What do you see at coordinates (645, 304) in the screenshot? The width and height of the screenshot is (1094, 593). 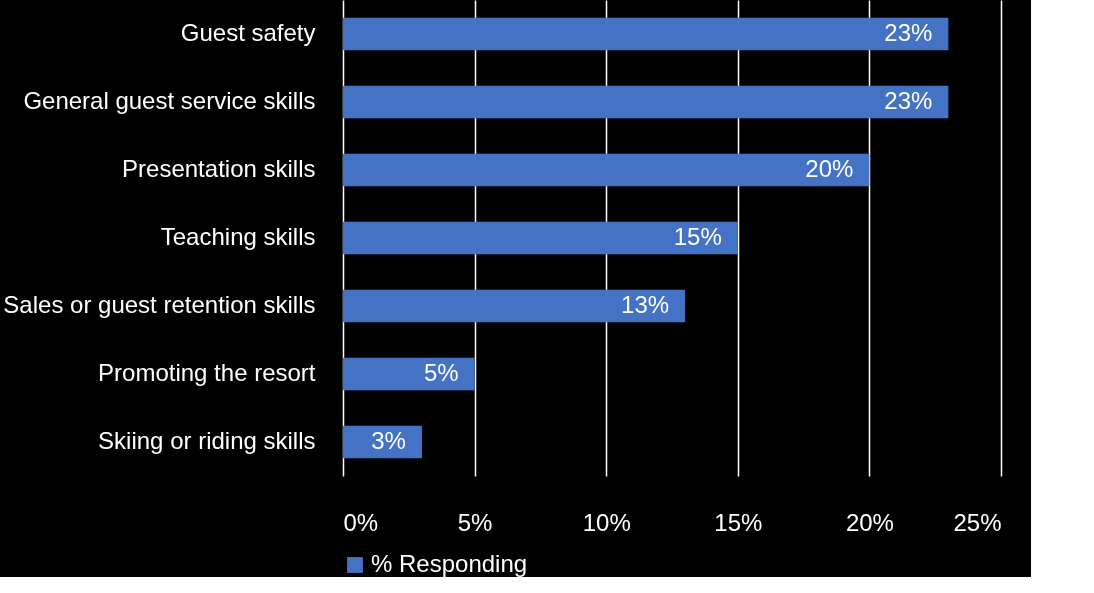 I see `text: 13%` at bounding box center [645, 304].